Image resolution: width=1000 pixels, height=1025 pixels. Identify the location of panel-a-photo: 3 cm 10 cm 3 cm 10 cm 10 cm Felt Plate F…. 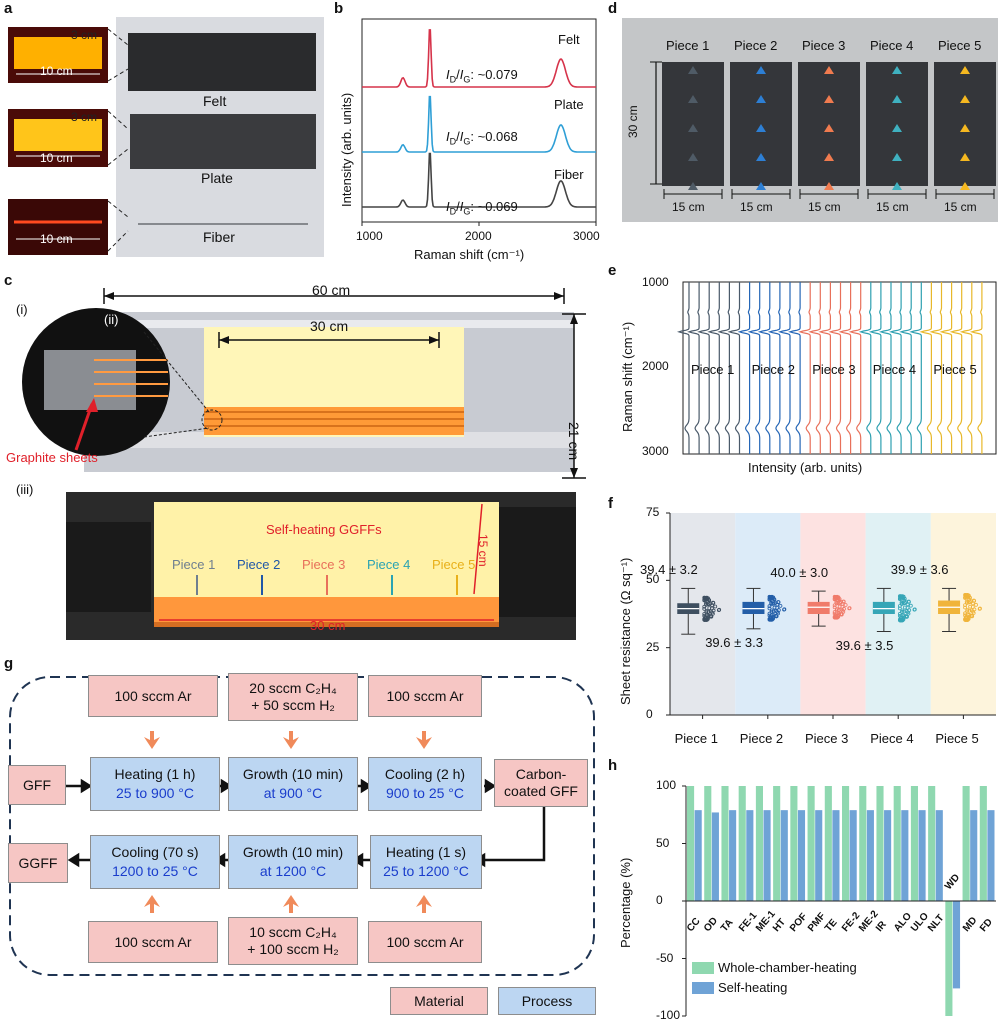
(166, 137).